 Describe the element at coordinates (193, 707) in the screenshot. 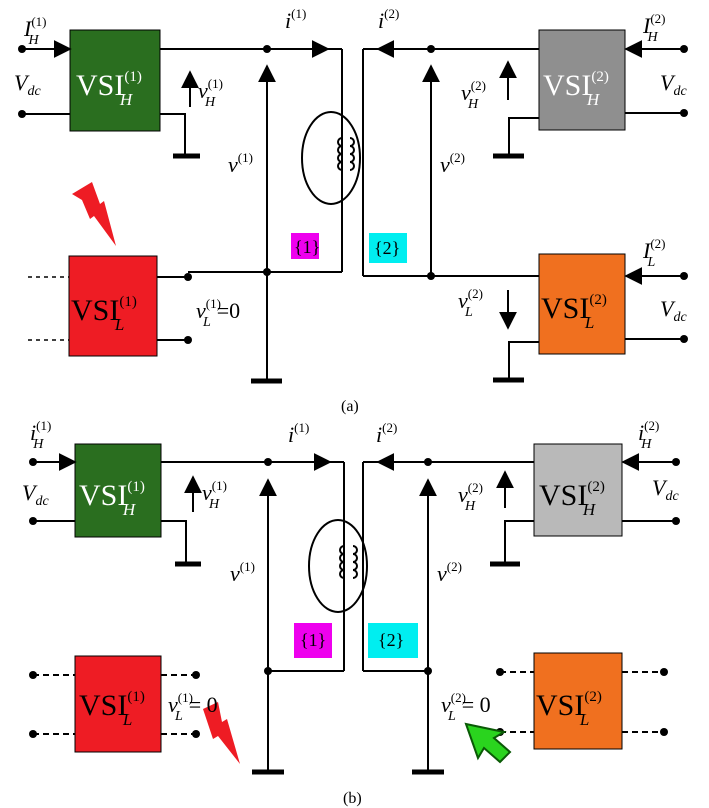

I see `vl1-label-b: v(1) L = 0` at that location.